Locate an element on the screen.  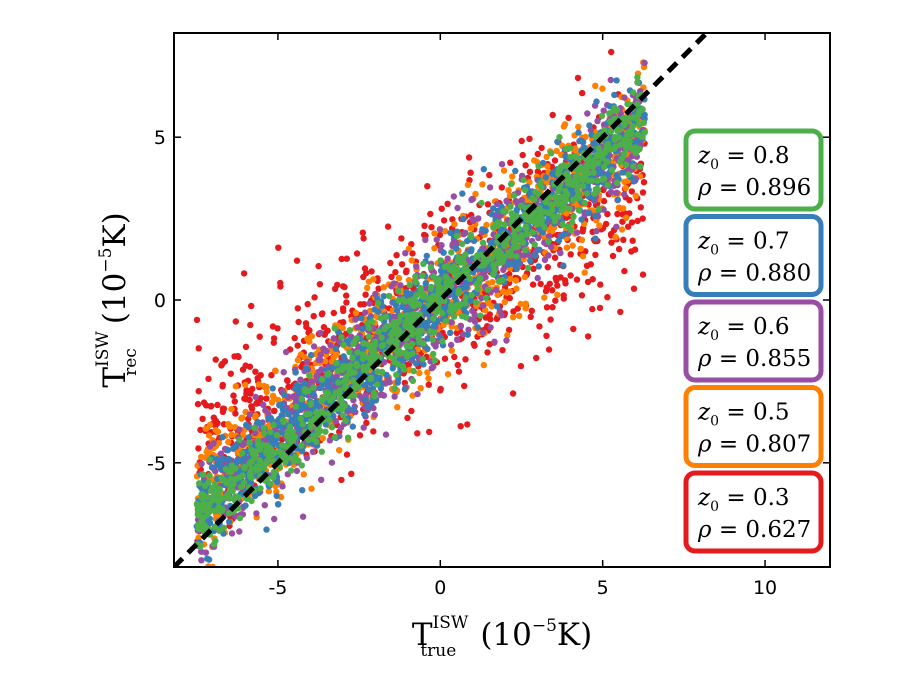
x-tick-label: 5 is located at coordinates (603, 588).